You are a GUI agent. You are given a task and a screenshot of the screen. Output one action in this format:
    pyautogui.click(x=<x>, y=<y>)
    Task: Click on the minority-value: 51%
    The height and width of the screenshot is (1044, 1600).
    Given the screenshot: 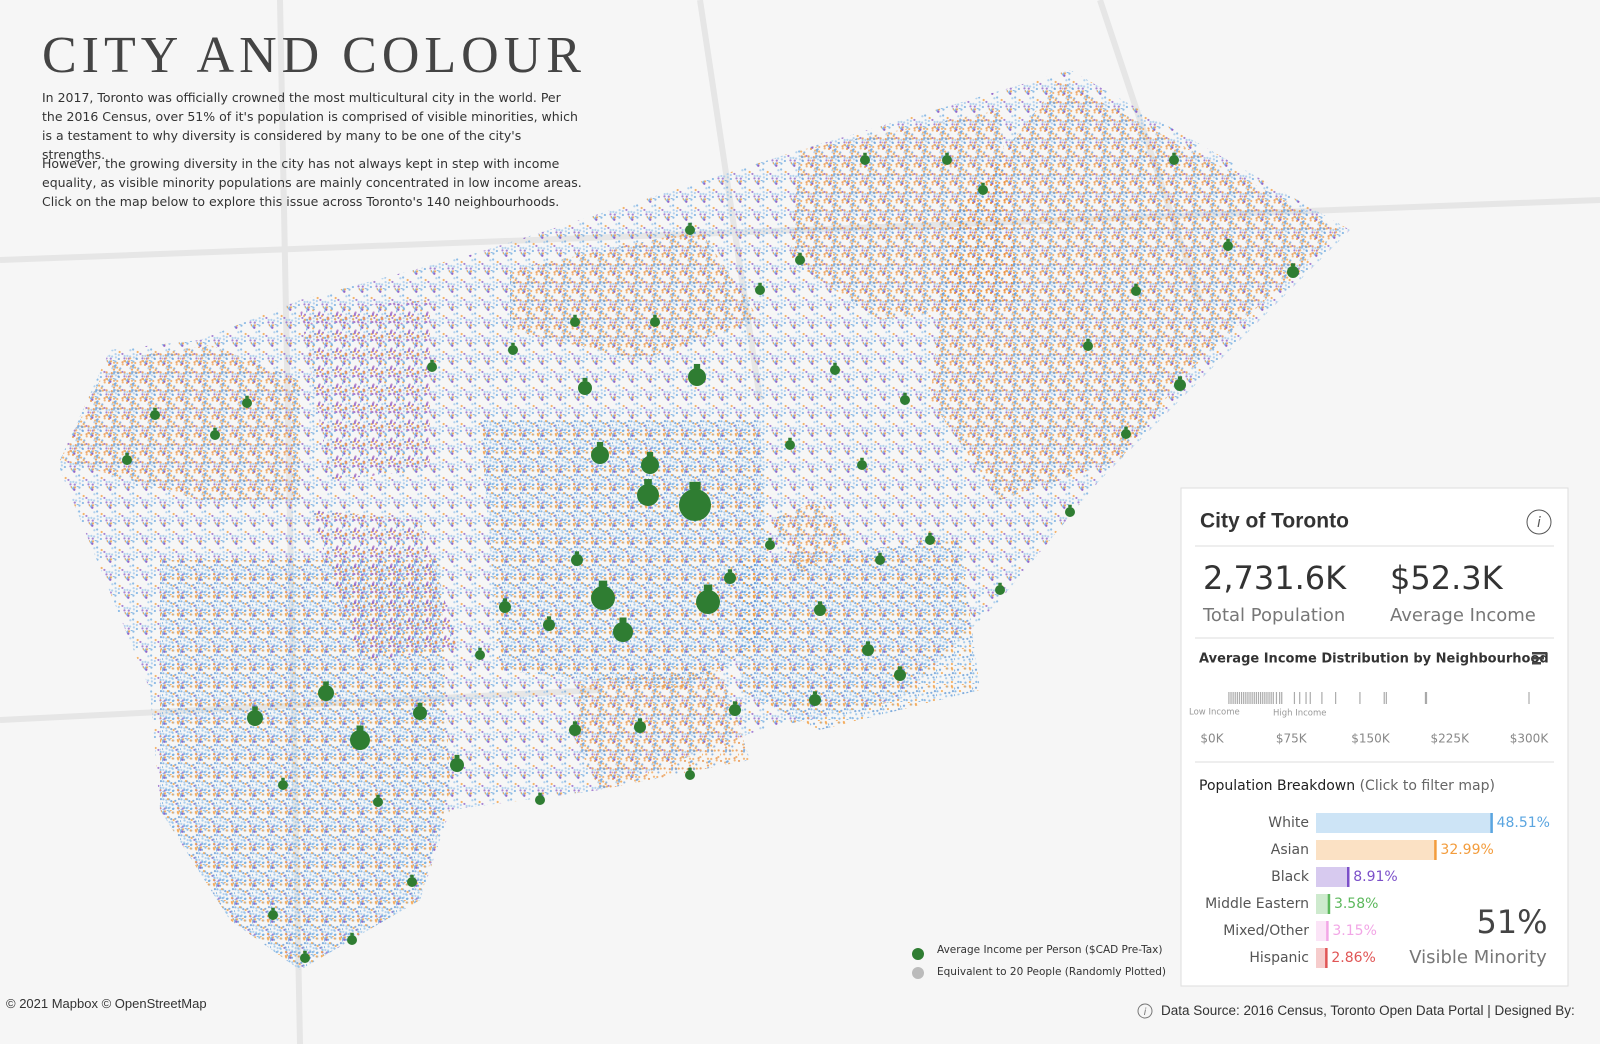 What is the action you would take?
    pyautogui.click(x=1511, y=922)
    